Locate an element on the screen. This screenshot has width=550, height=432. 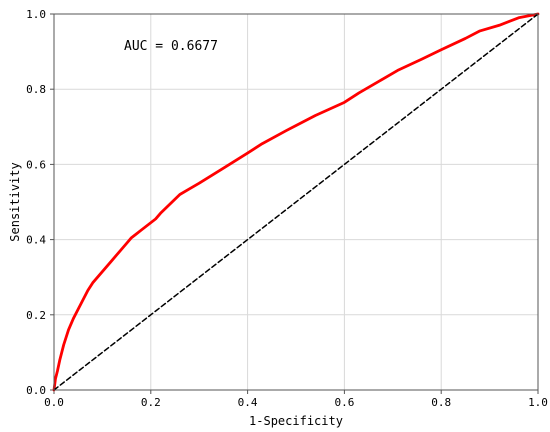
y-tick-label: 1.0 is located at coordinates (36, 14).